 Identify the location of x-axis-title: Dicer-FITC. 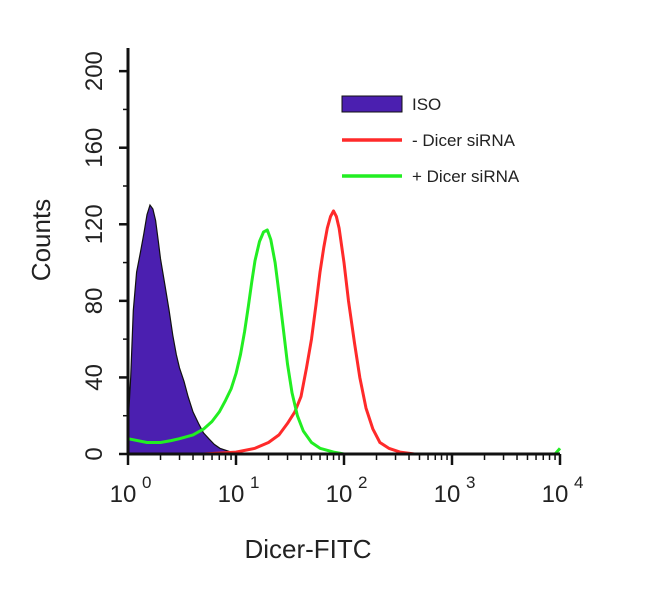
(307, 549).